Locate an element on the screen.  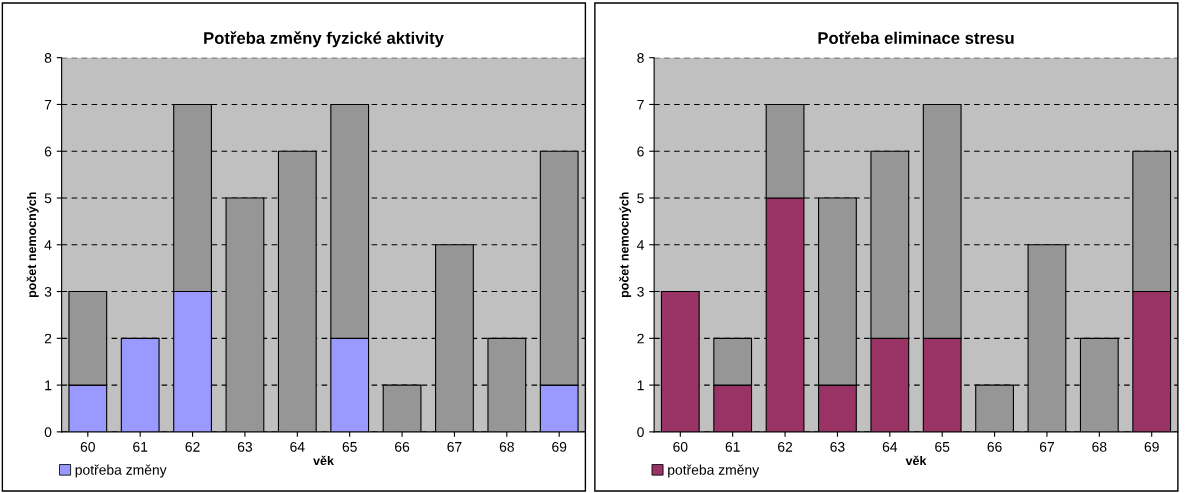
chart-title: Potřeba eliminace stresu is located at coordinates (916, 37).